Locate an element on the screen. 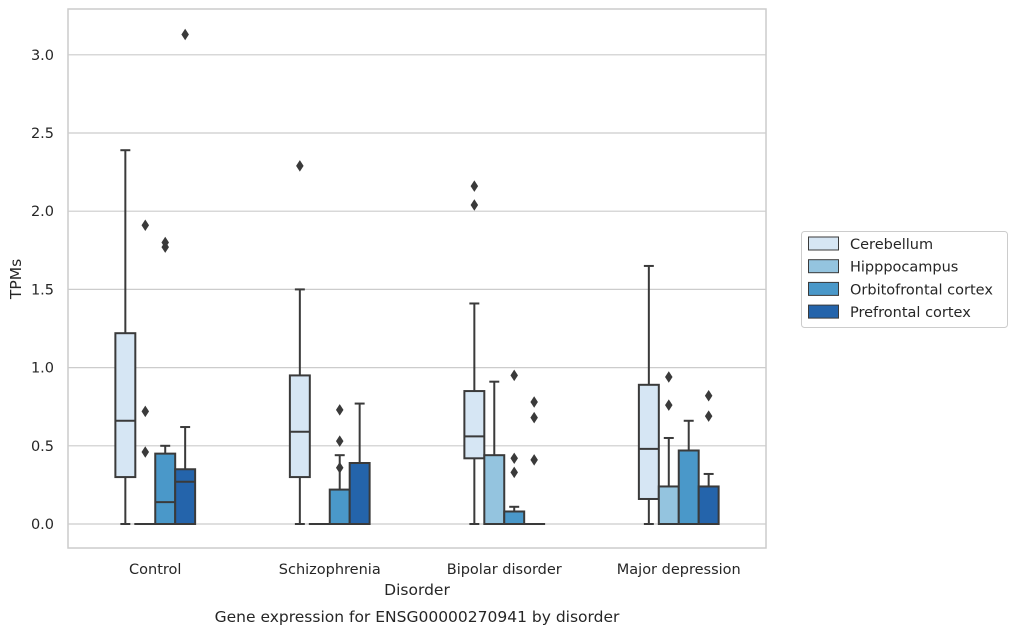  y-tick-label: 1.0 is located at coordinates (42, 369).